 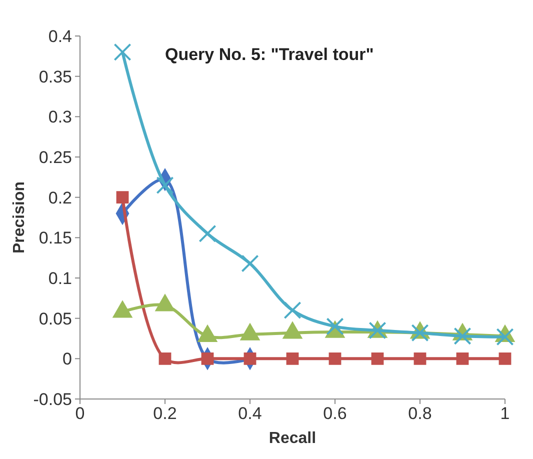 I want to click on y-tick-label: 0, so click(x=67, y=359).